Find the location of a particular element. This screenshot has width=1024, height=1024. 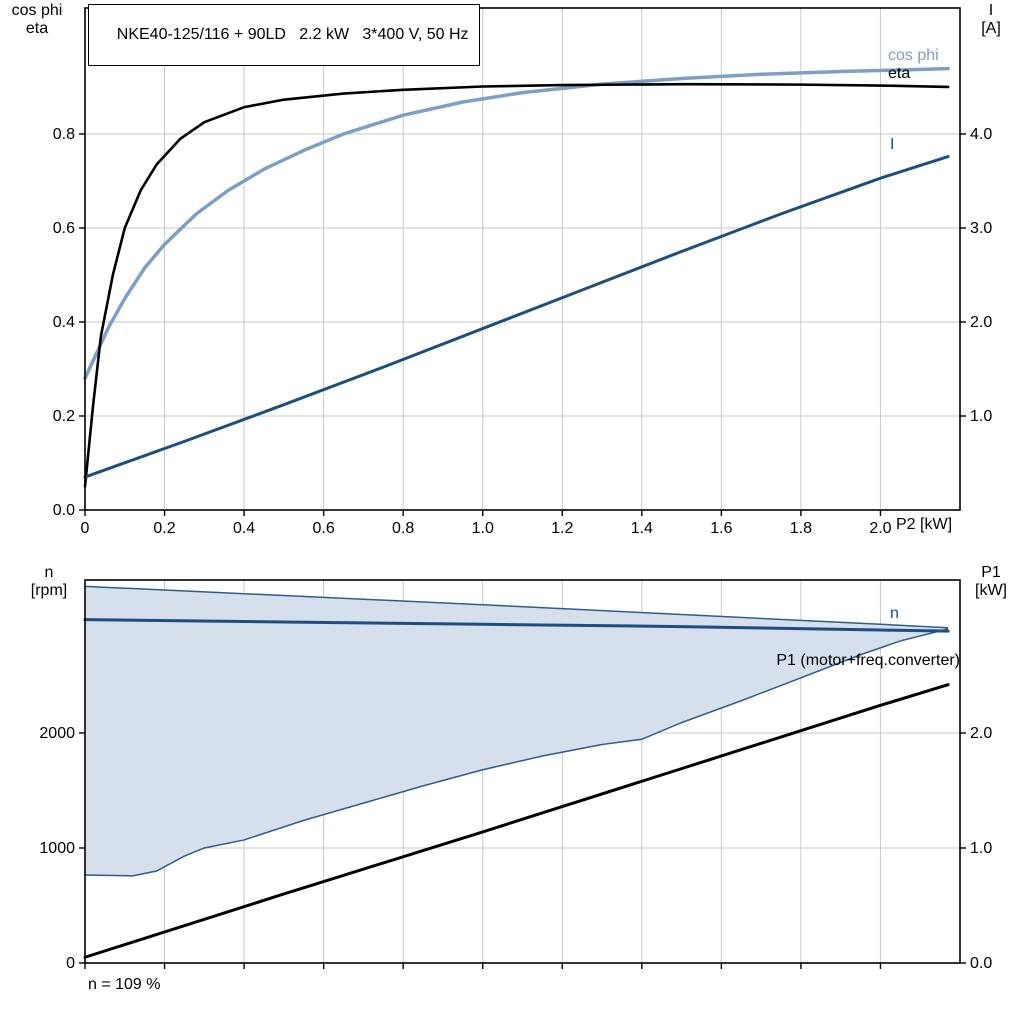

bottom-right-axis-title: P1 [kW] is located at coordinates (991, 582).